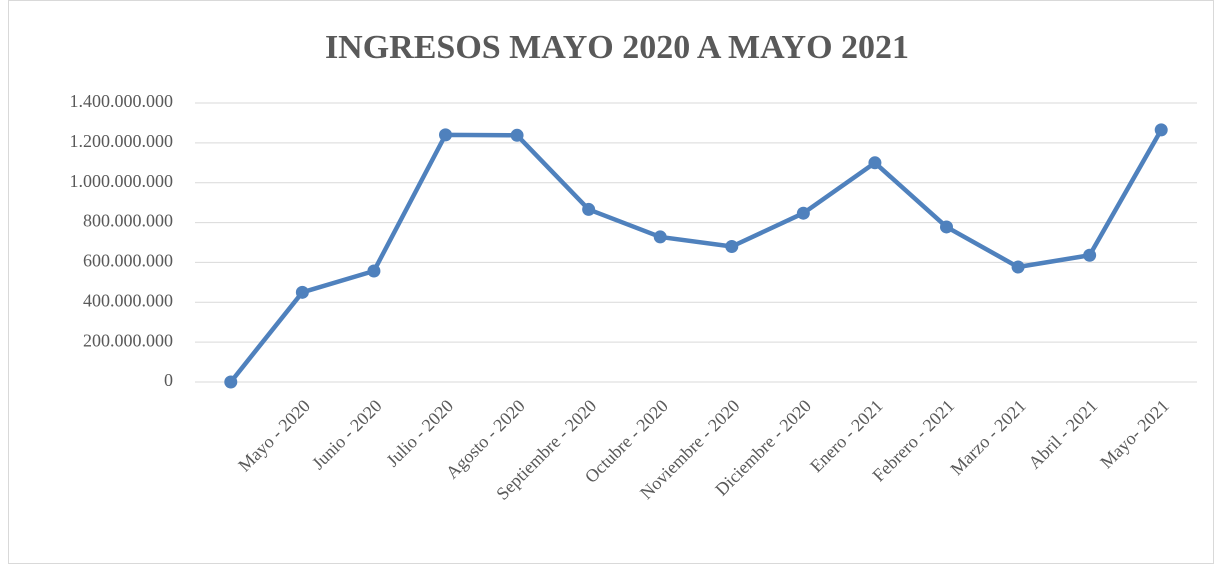 This screenshot has width=1215, height=565. Describe the element at coordinates (128, 300) in the screenshot. I see `y-tick-label: 400.000.000` at that location.